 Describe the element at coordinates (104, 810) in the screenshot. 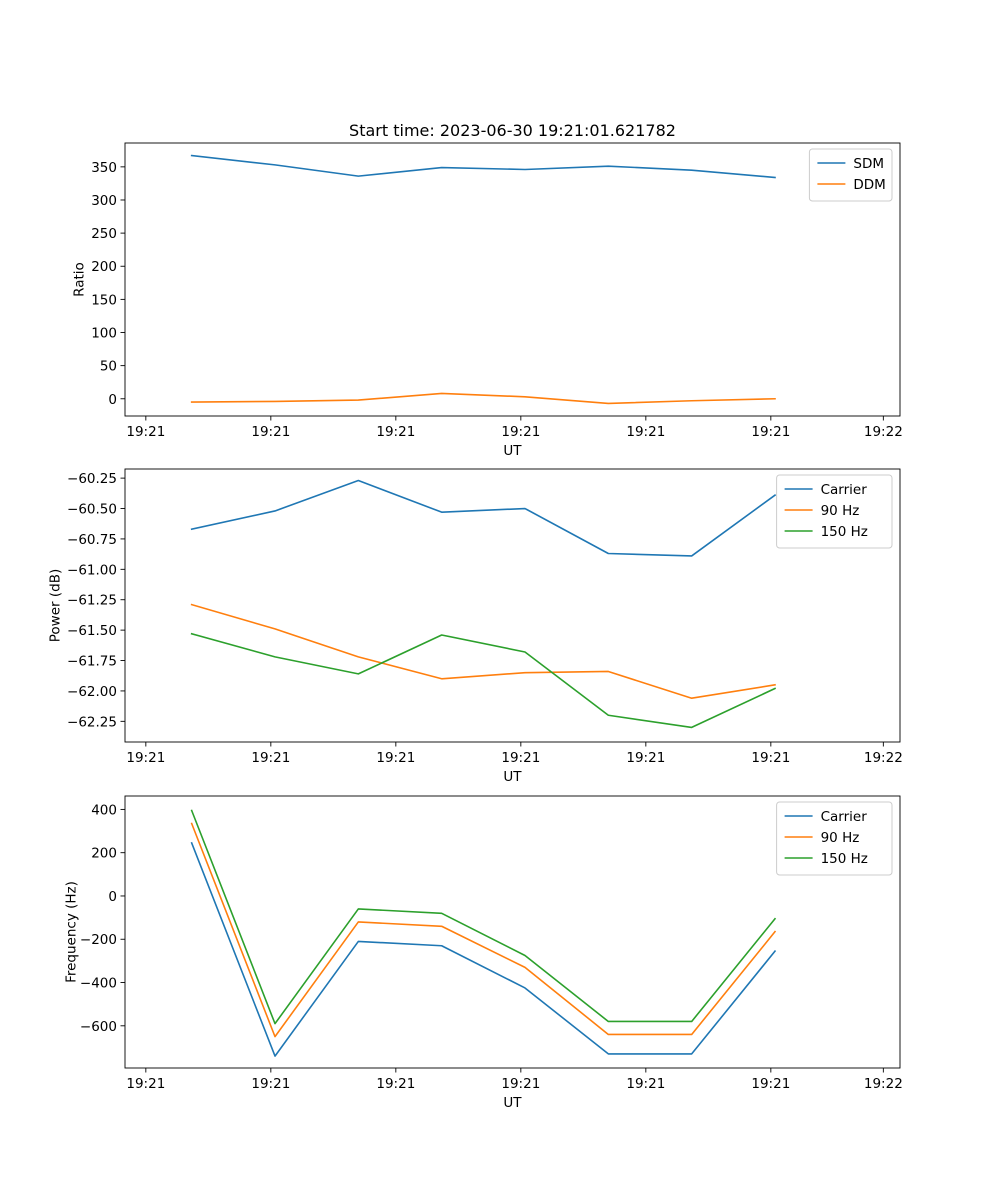

I see `y-tick-label: 400` at that location.